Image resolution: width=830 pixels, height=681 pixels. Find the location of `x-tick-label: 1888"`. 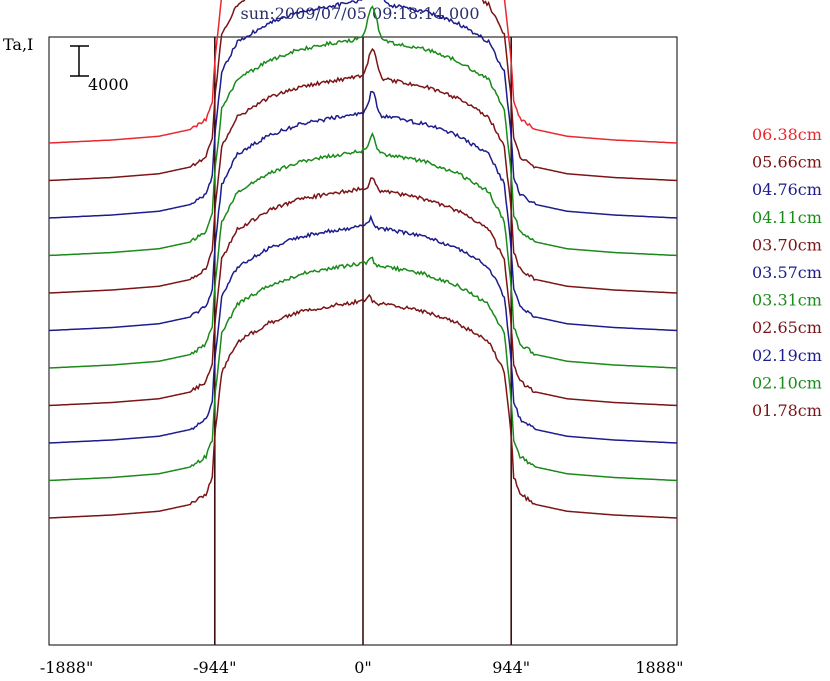

x-tick-label: 1888" is located at coordinates (659, 667).